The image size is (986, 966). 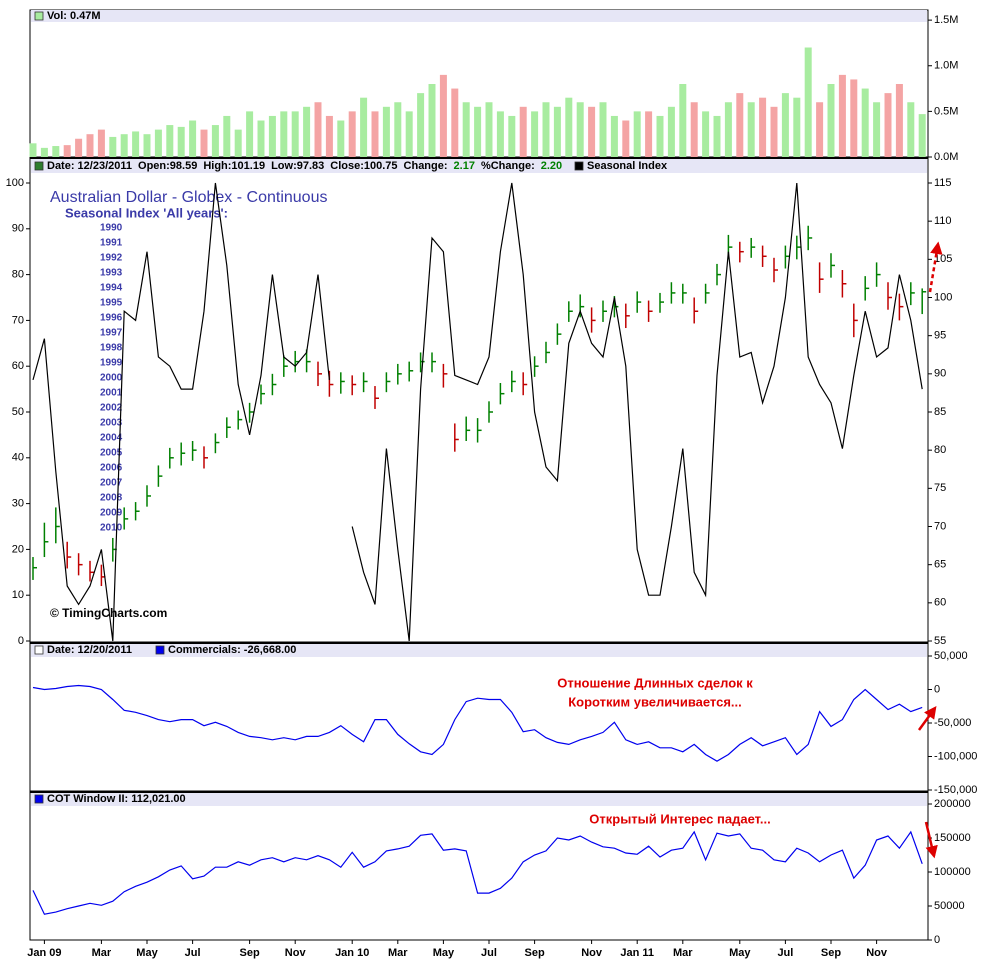 What do you see at coordinates (785, 953) in the screenshot?
I see `x-tick-label: Jul` at bounding box center [785, 953].